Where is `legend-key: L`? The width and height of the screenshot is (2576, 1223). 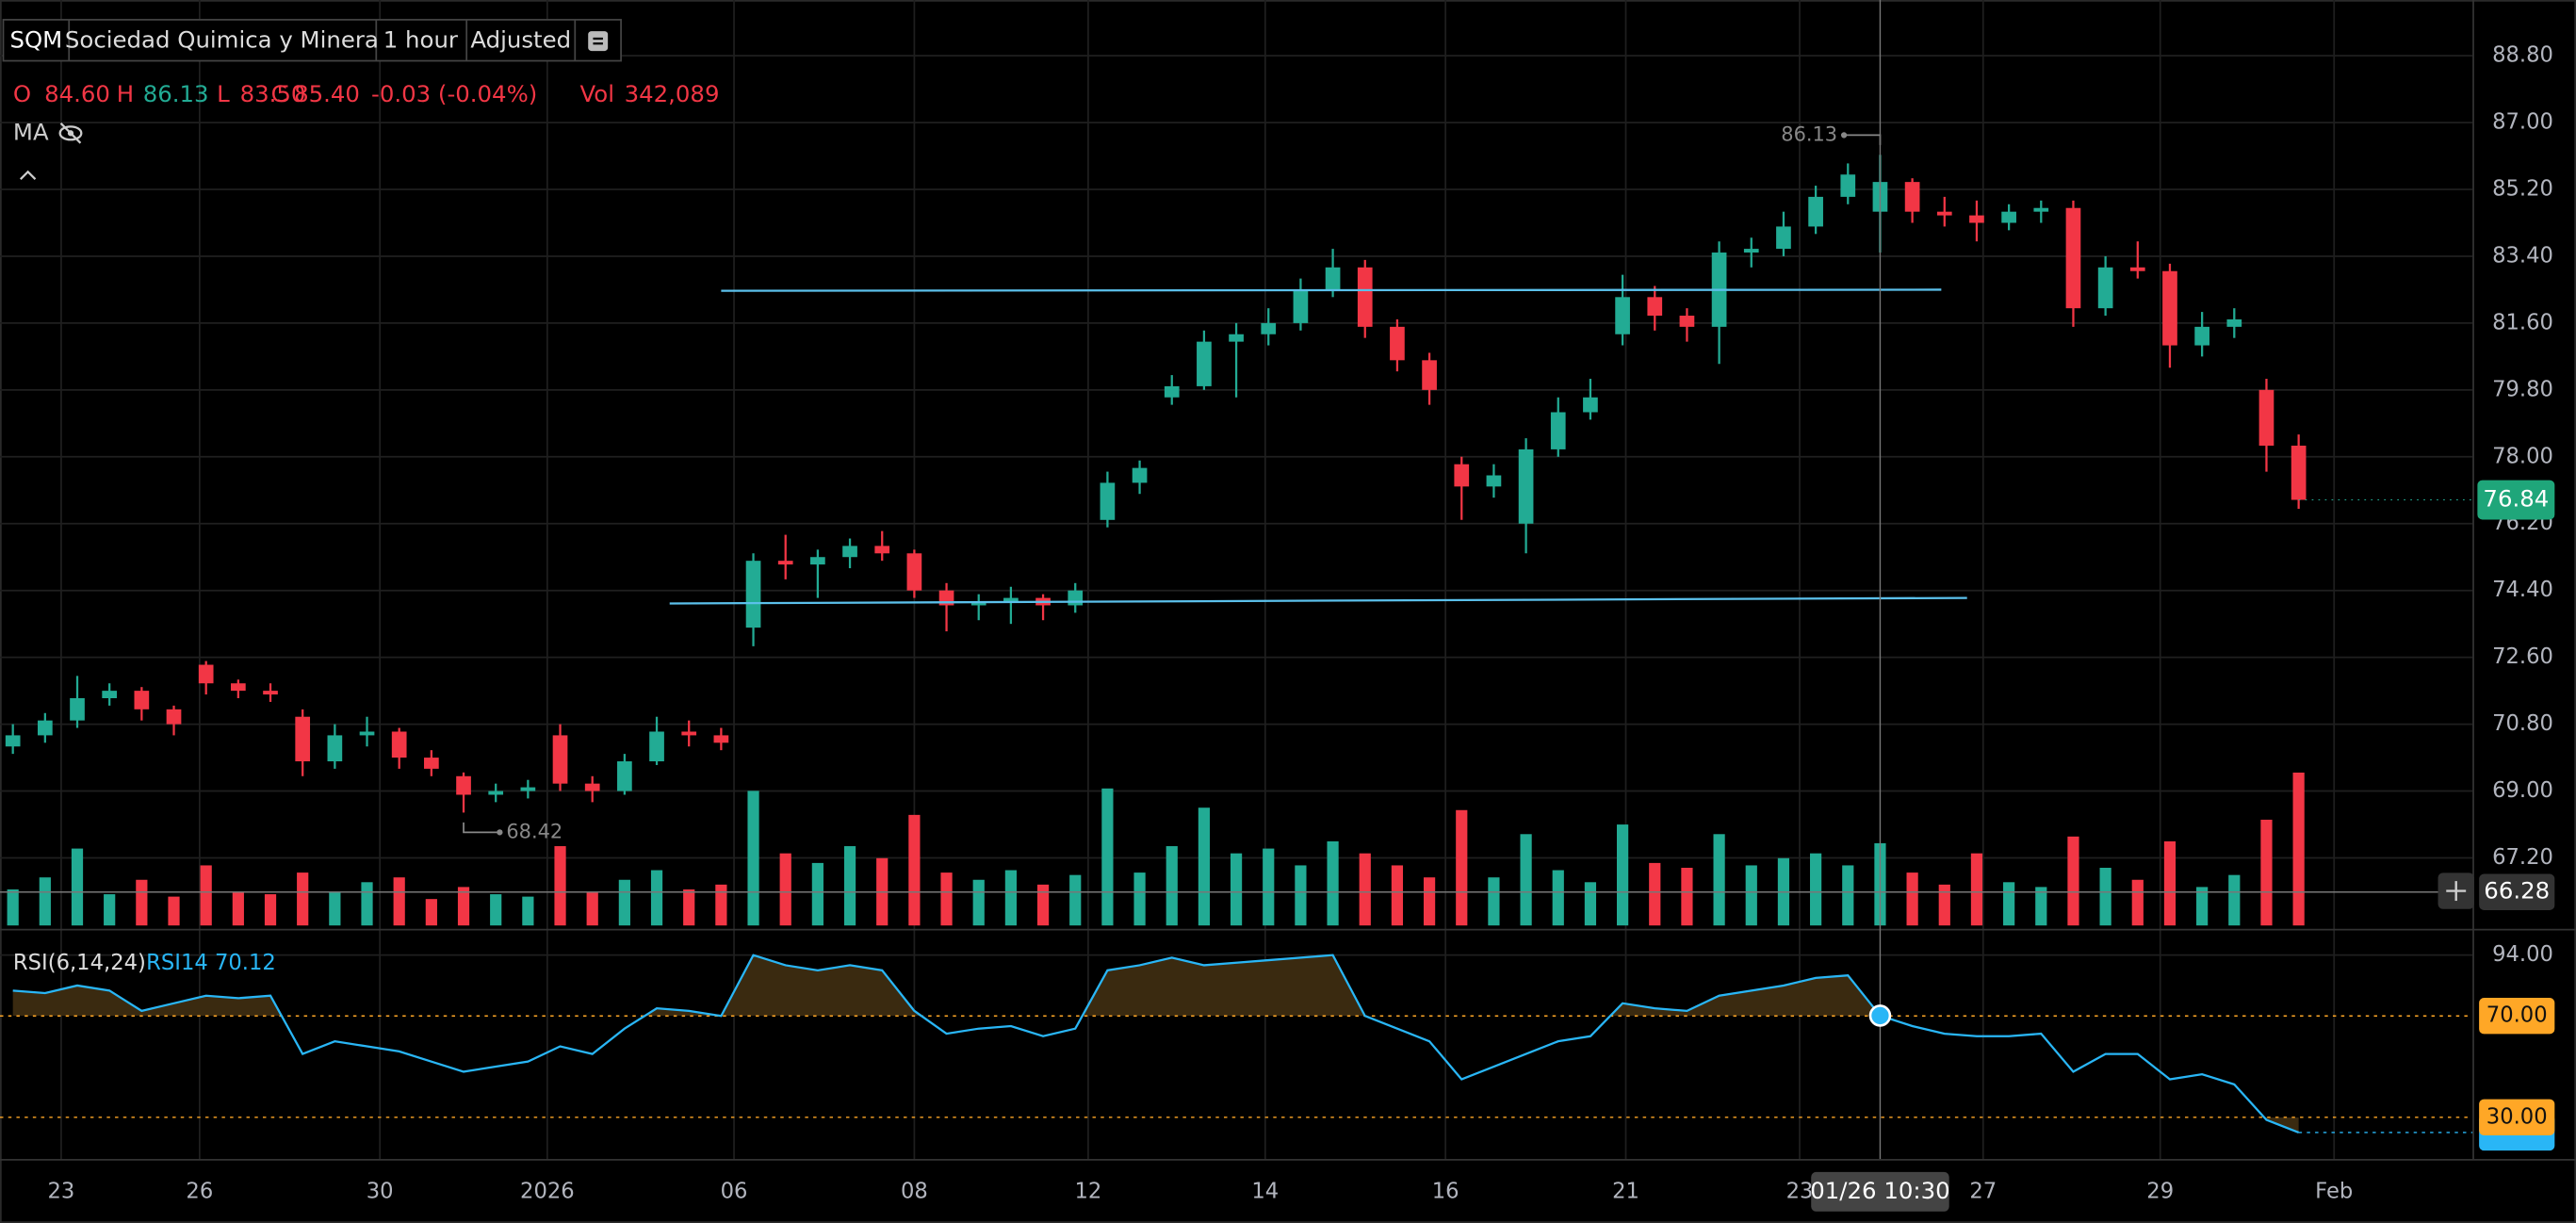
legend-key: L is located at coordinates (223, 93).